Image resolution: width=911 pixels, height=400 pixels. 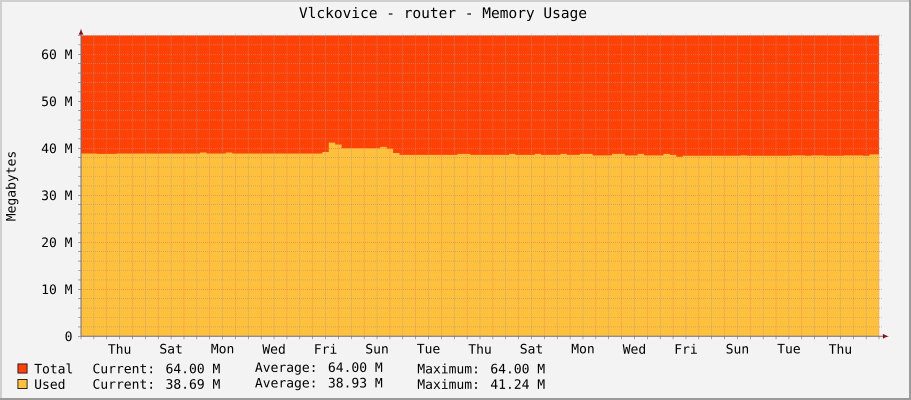 What do you see at coordinates (57, 54) in the screenshot?
I see `y-tick-label: 60 M` at bounding box center [57, 54].